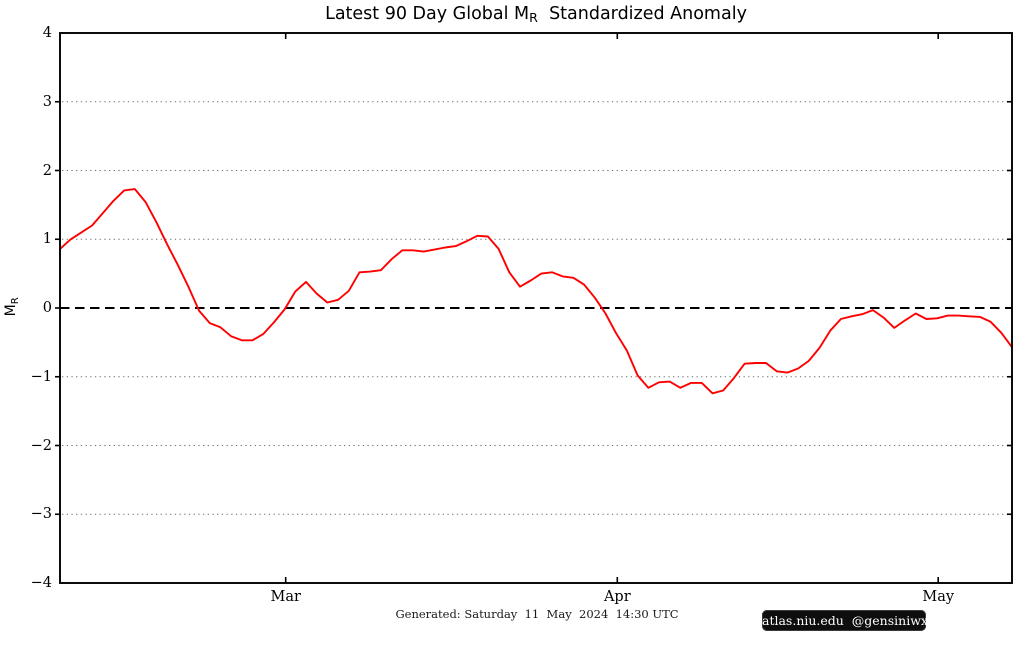 This screenshot has height=647, width=1023. What do you see at coordinates (41, 376) in the screenshot?
I see `y-tick-label-−1: −1` at bounding box center [41, 376].